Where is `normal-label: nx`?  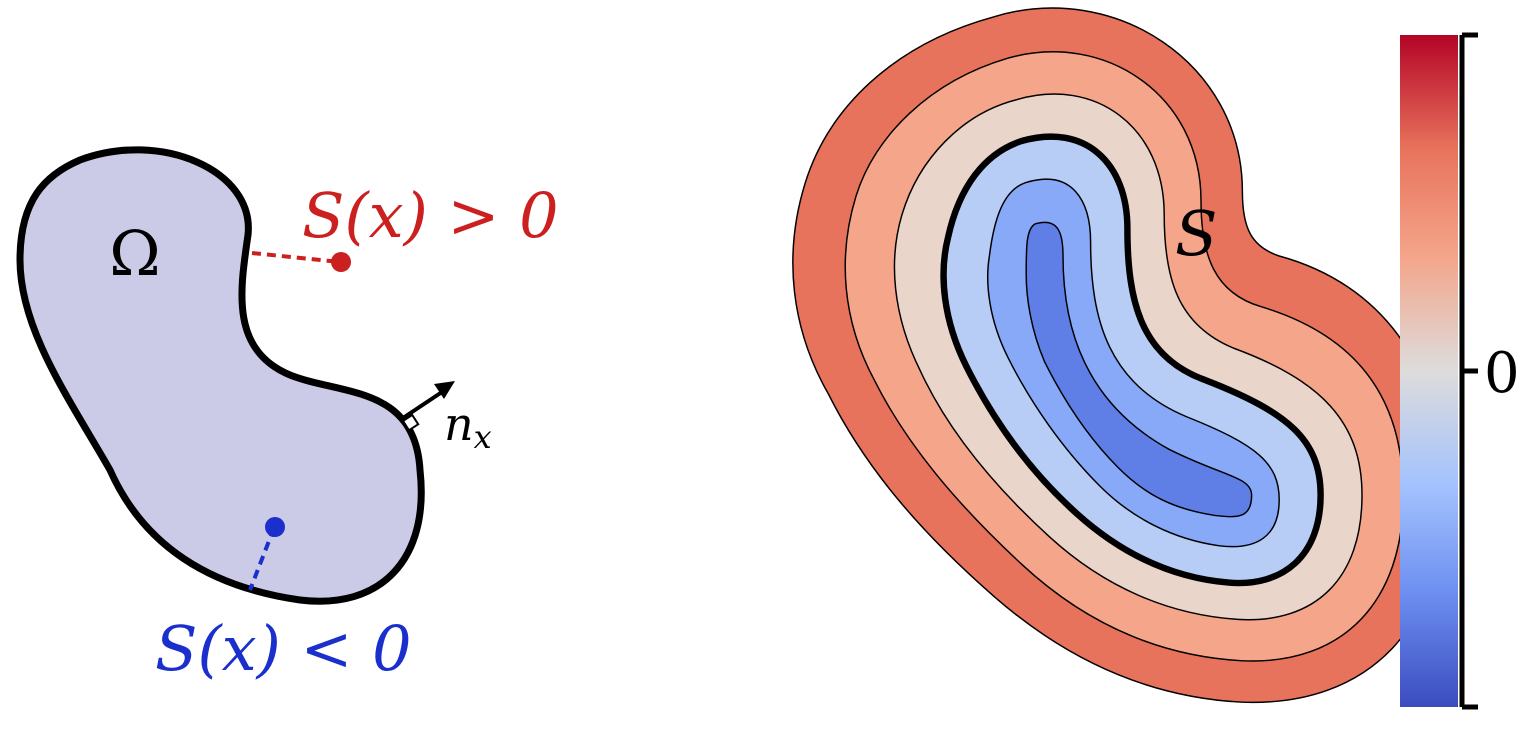 normal-label: nx is located at coordinates (468, 426).